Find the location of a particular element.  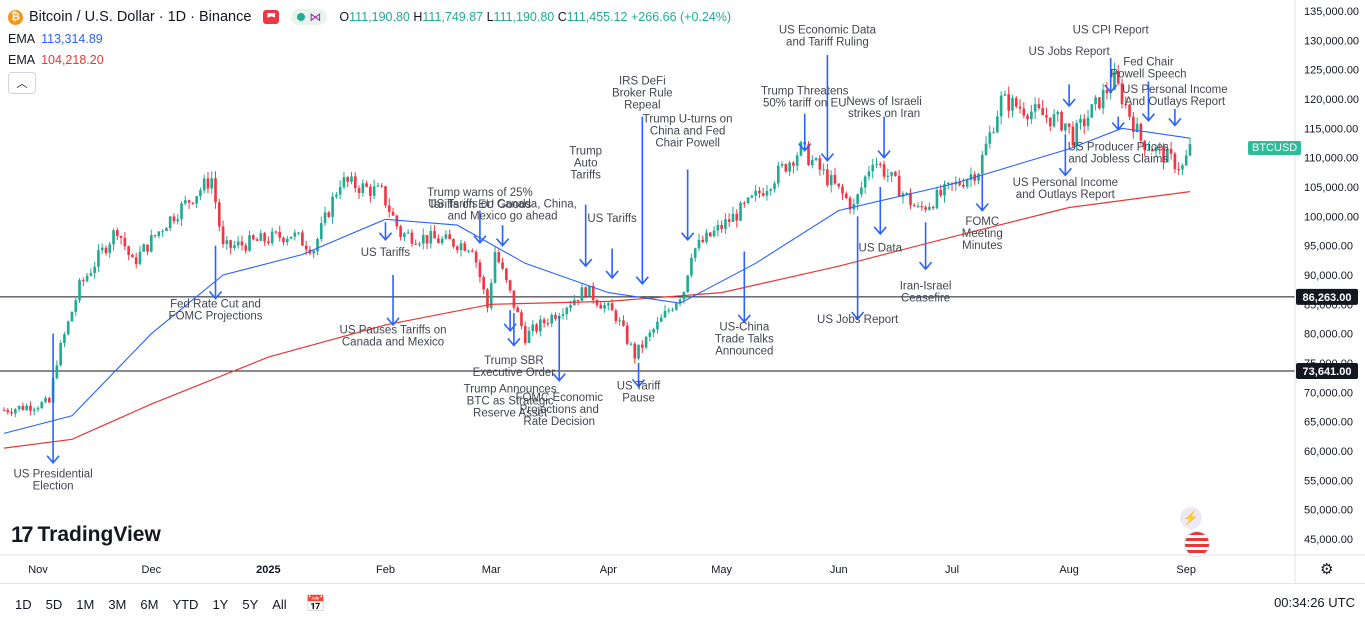

annotation-label: Iran-Israel Ceasefire is located at coordinates (926, 293).